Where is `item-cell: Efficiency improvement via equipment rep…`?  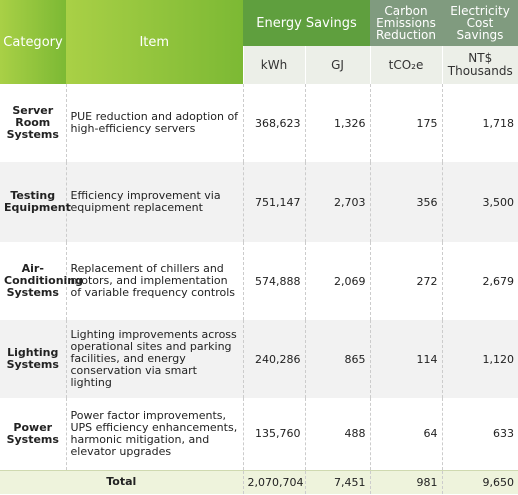
item-cell: Efficiency improvement via equipment rep… is located at coordinates (154, 202).